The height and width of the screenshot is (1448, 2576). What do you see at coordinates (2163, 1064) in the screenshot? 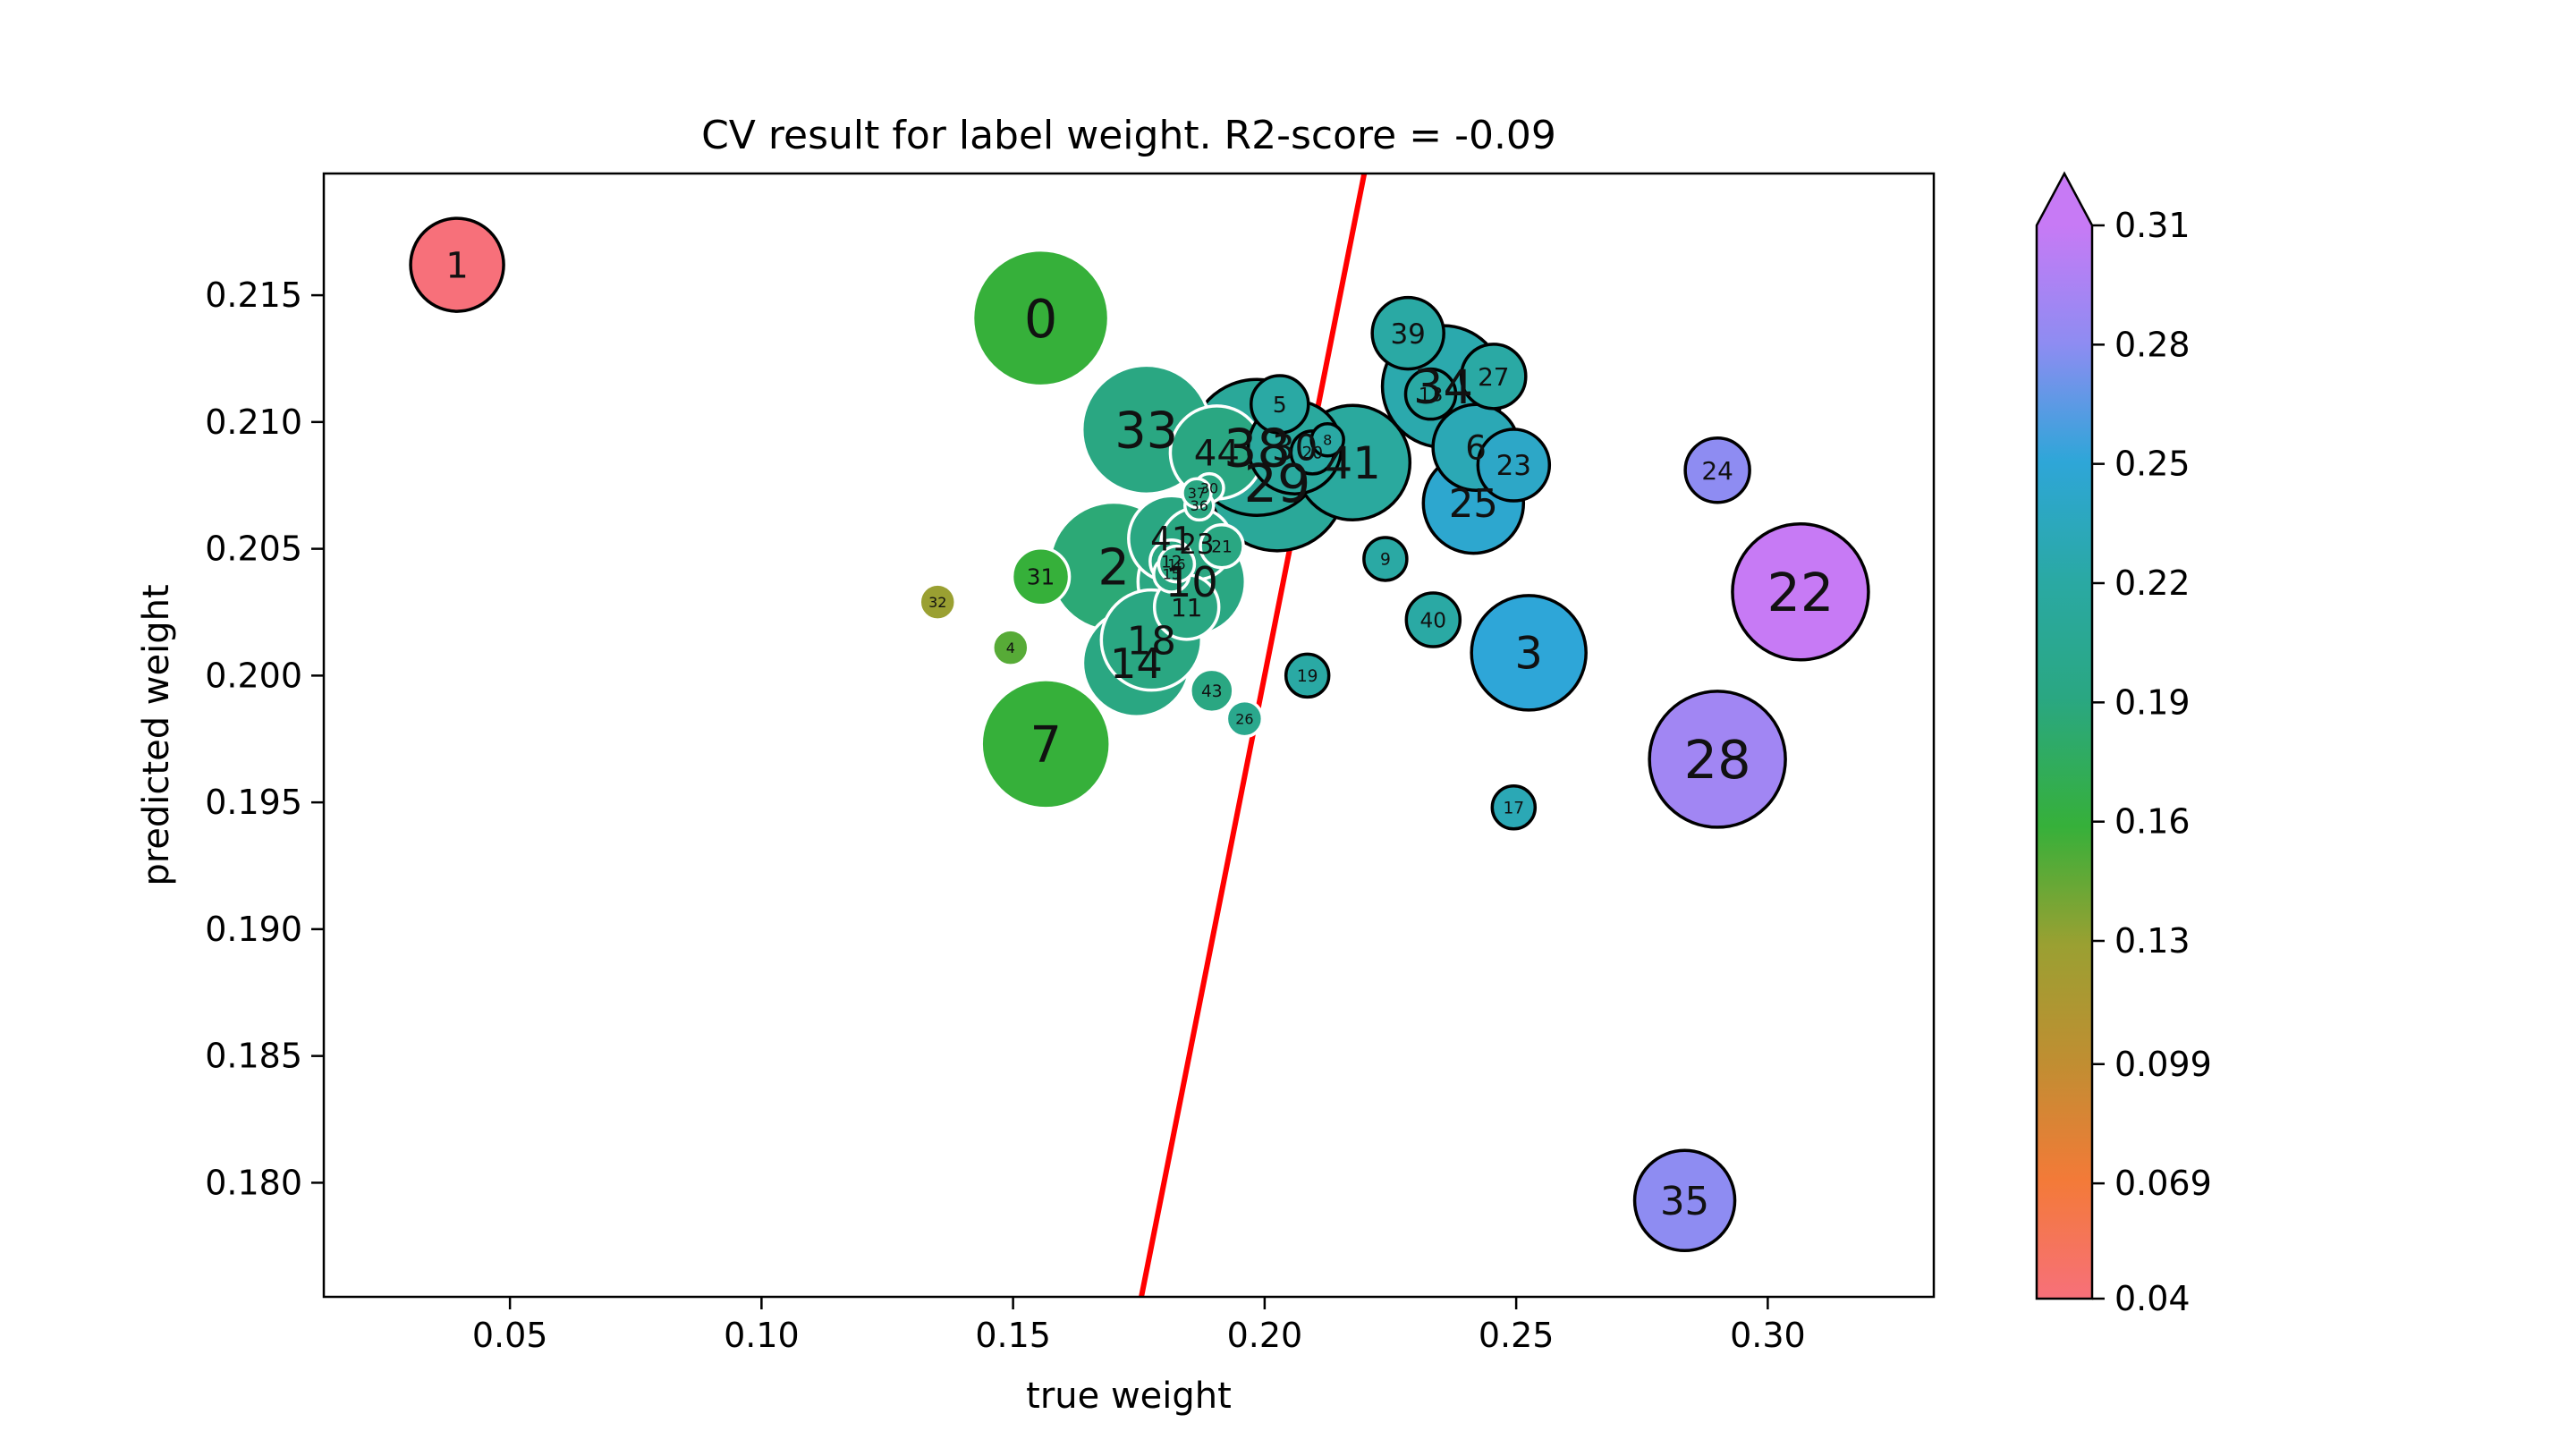
I see `colorbar-tick-label: 0.099` at bounding box center [2163, 1064].